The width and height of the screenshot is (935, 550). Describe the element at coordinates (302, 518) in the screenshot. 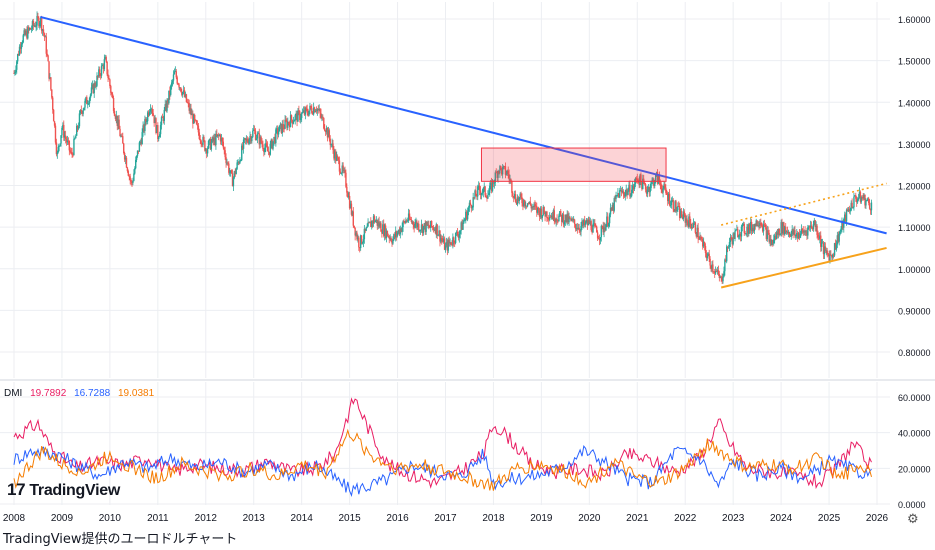

I see `time-tick-label: 2014` at that location.